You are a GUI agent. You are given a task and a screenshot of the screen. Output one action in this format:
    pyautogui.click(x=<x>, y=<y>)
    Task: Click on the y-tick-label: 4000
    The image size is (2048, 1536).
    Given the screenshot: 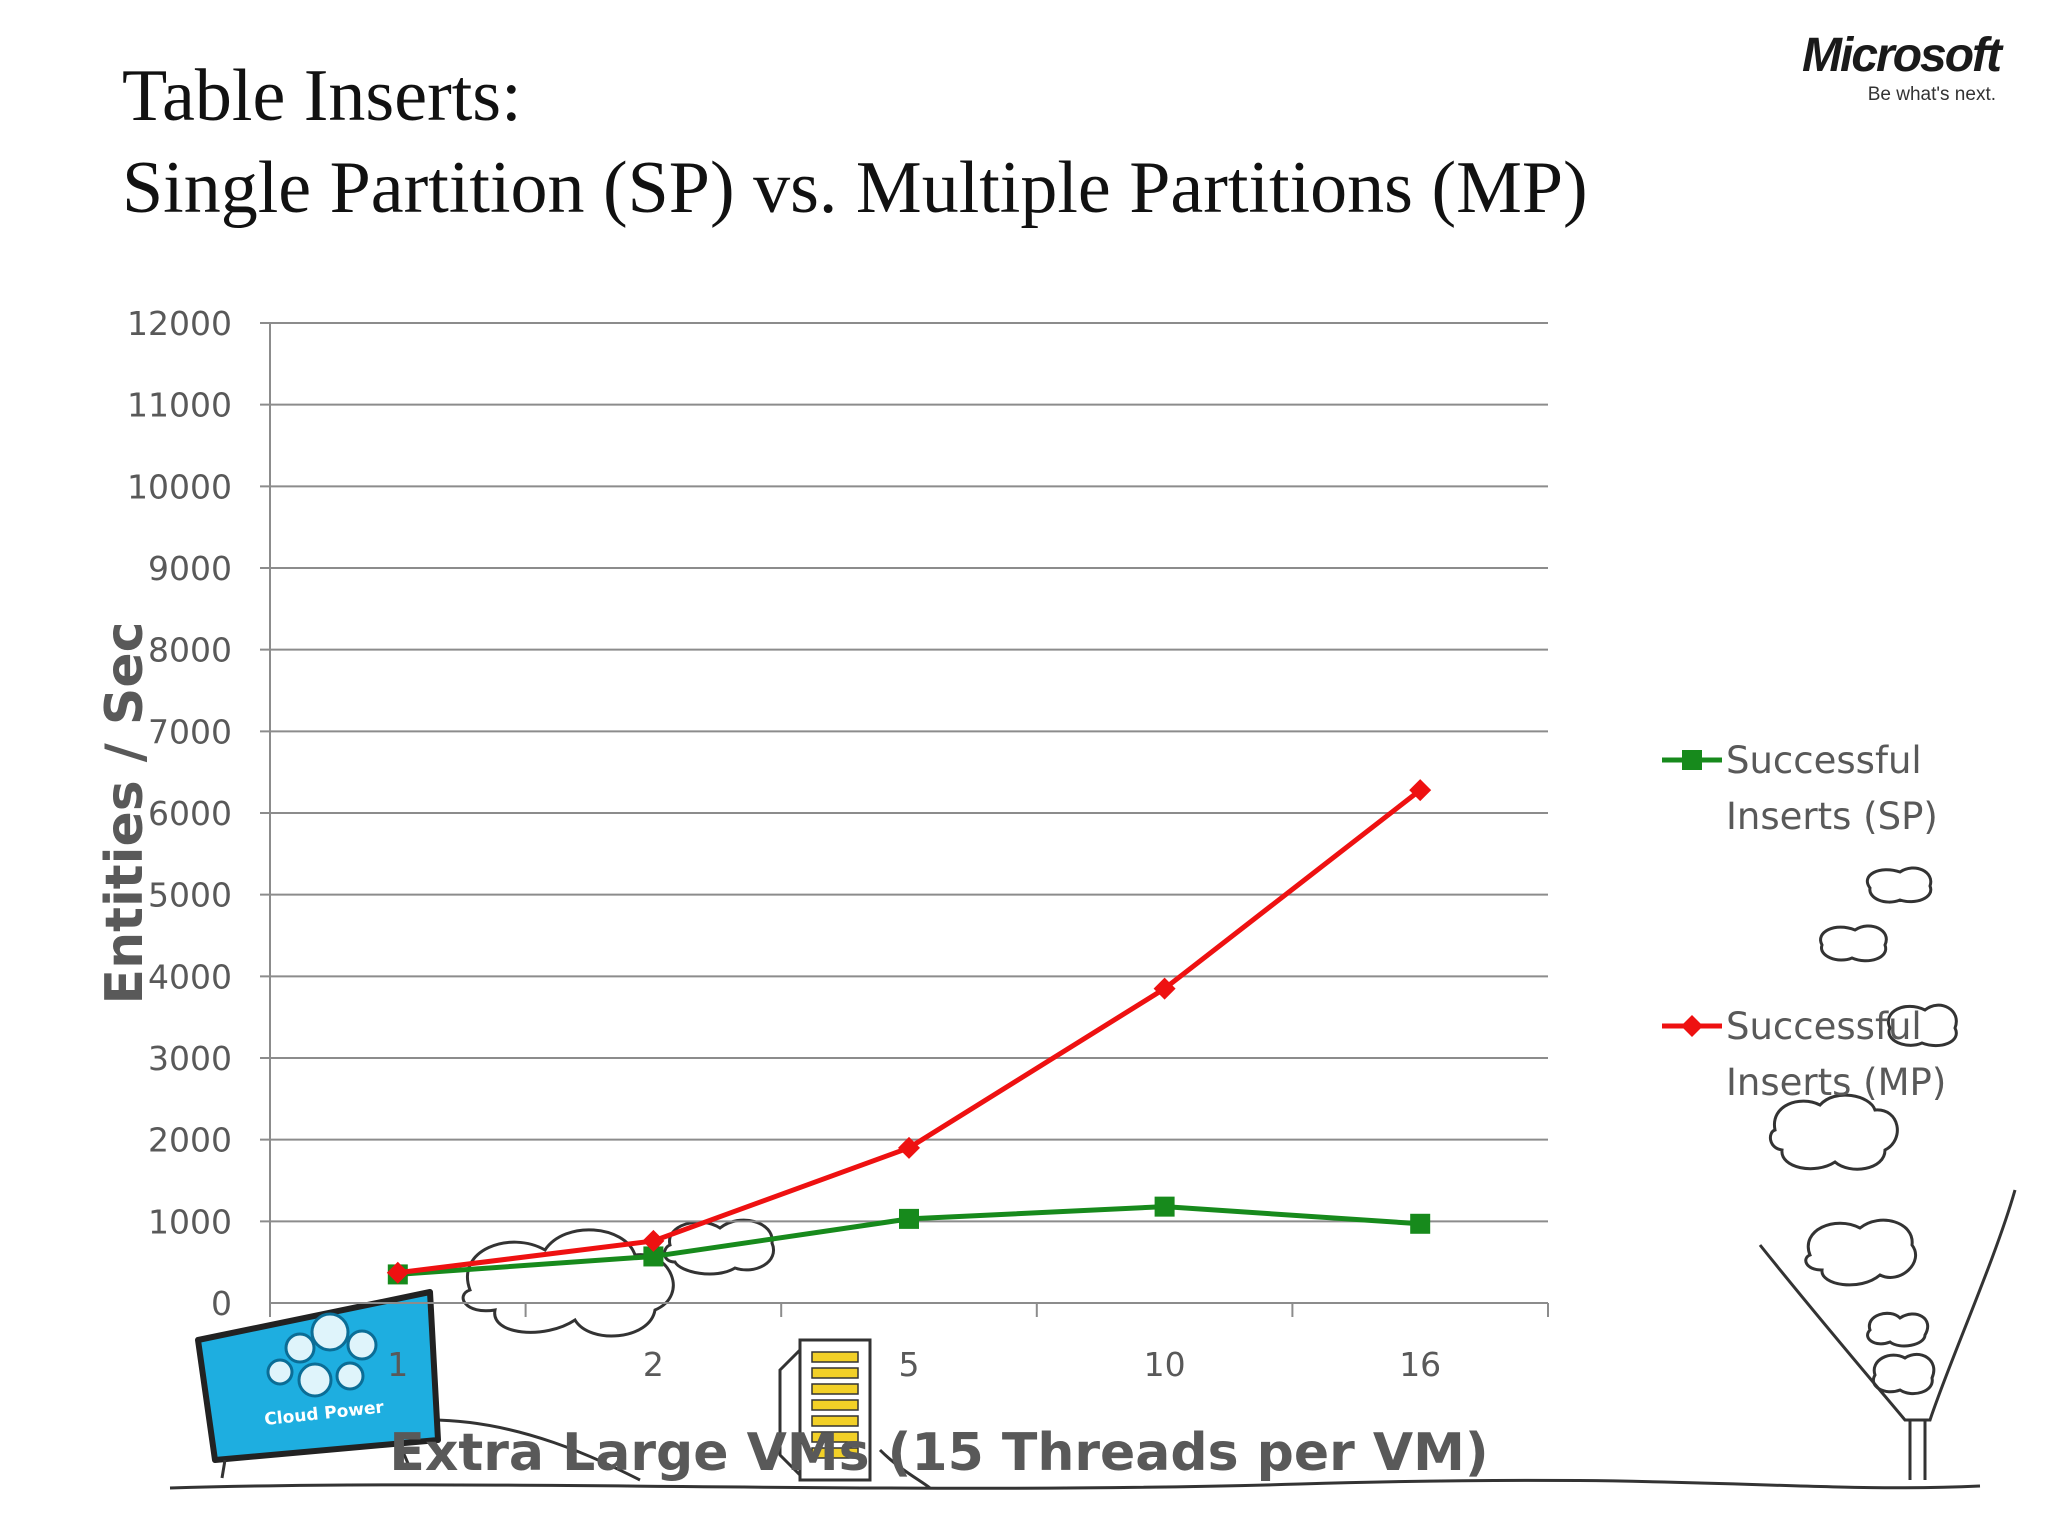 What is the action you would take?
    pyautogui.click(x=190, y=976)
    